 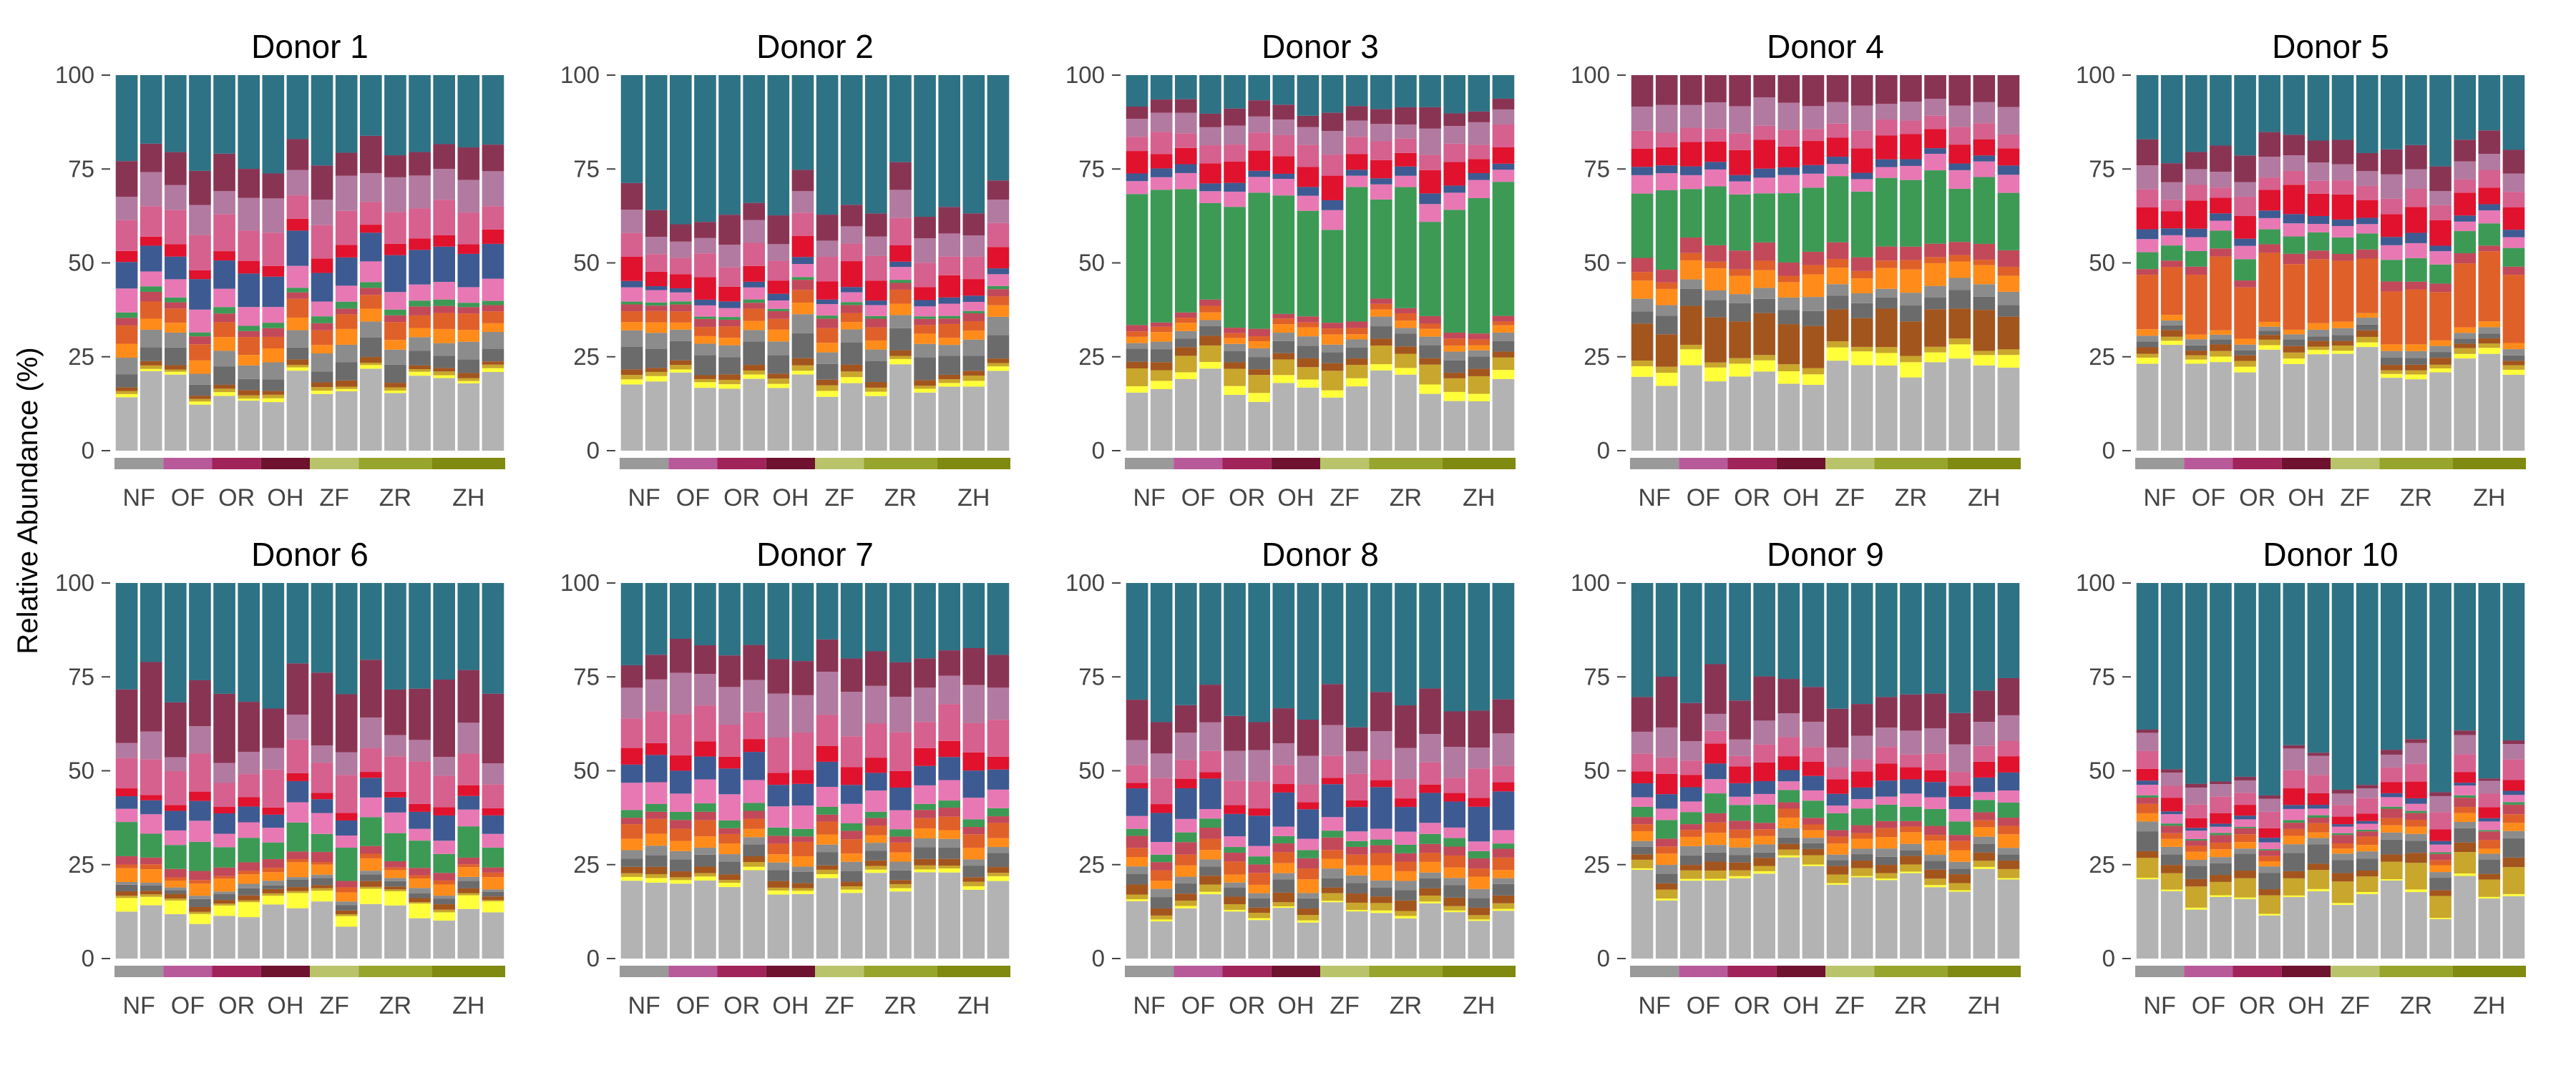 What do you see at coordinates (1091, 263) in the screenshot?
I see `y-tick-label: 50` at bounding box center [1091, 263].